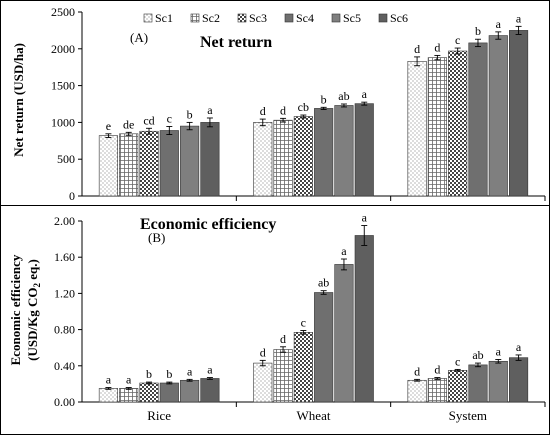  I want to click on panel-a-bar-wheat-sc2, so click(283, 158).